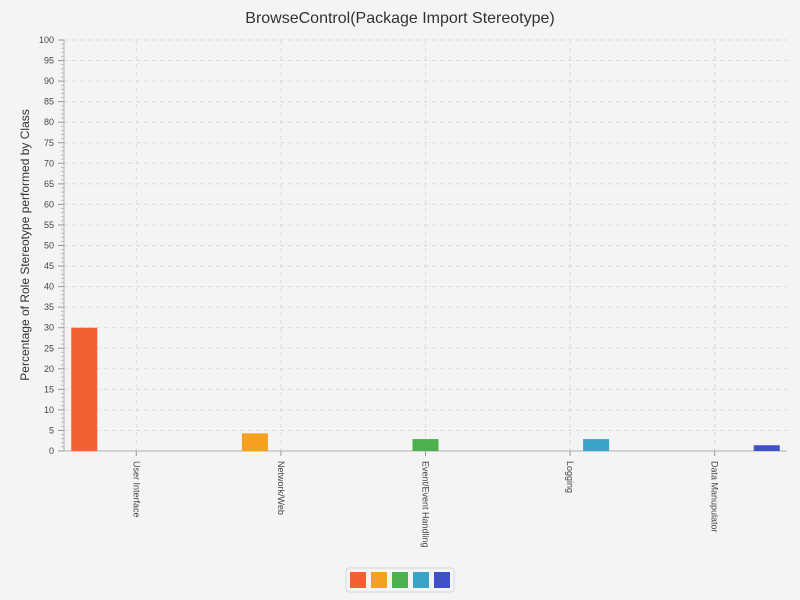 This screenshot has width=800, height=600. Describe the element at coordinates (49, 266) in the screenshot. I see `y-tick-label-45: 45` at that location.